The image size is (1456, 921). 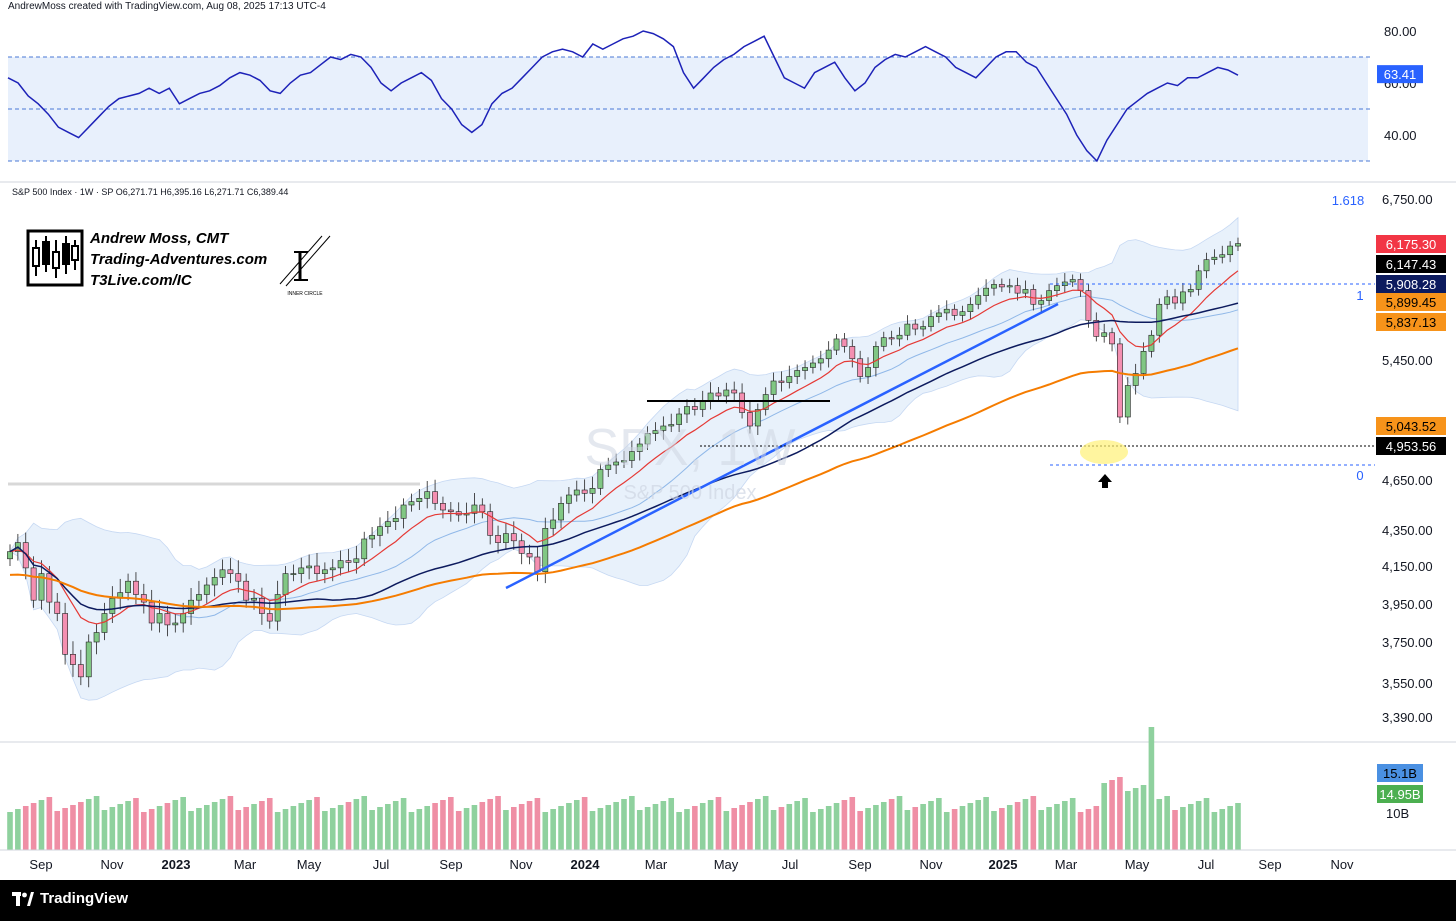 I want to click on price-tick-label: 3,390.00, so click(x=1407, y=717).